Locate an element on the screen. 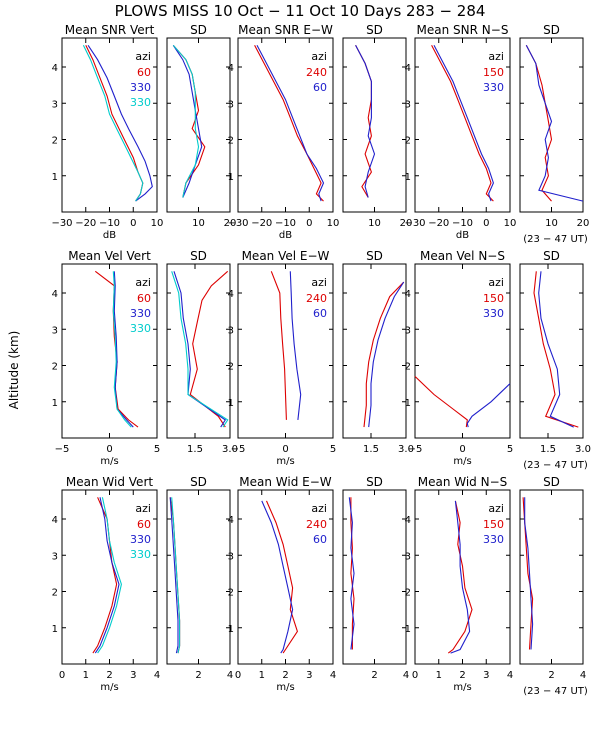 This screenshot has height=750, width=600. x-tick-label: −5 is located at coordinates (62, 449).